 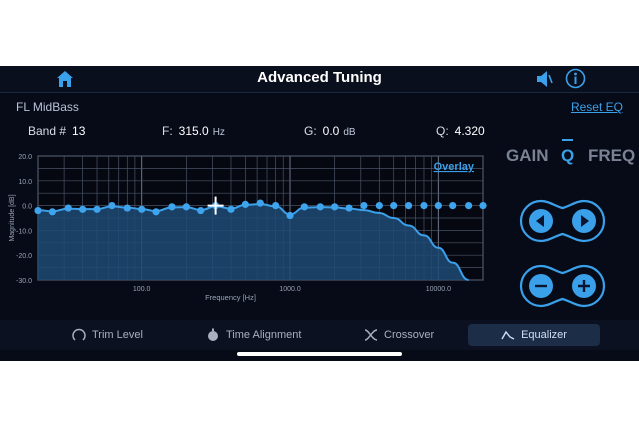 What do you see at coordinates (65, 79) in the screenshot?
I see `home-icon` at bounding box center [65, 79].